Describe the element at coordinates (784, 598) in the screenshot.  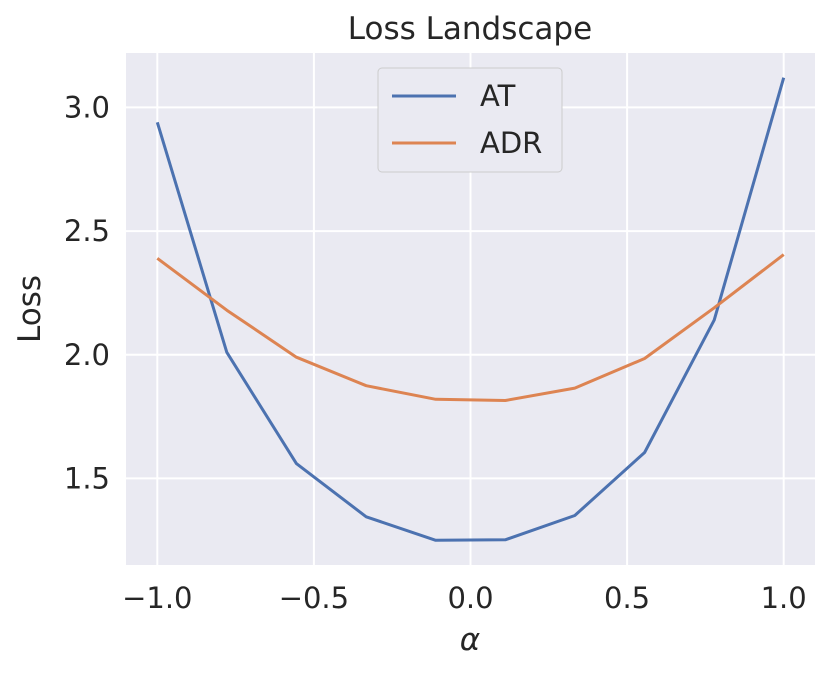
I see `x-tick-label: 1.0` at that location.